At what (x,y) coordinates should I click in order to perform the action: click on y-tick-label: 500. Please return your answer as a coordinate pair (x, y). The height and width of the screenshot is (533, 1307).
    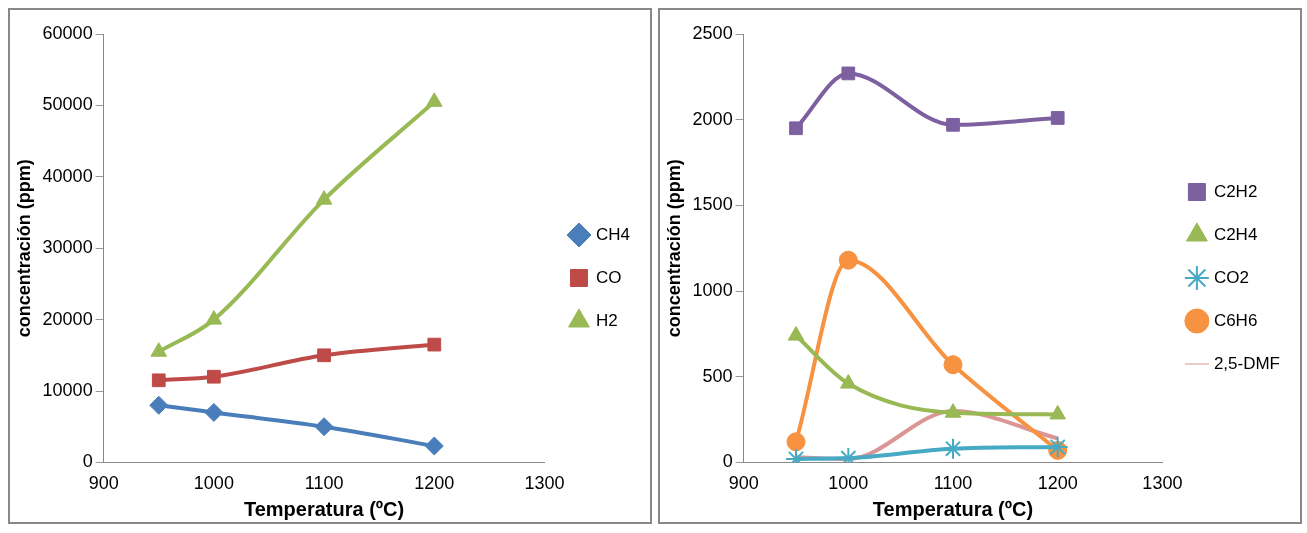
    Looking at the image, I should click on (717, 375).